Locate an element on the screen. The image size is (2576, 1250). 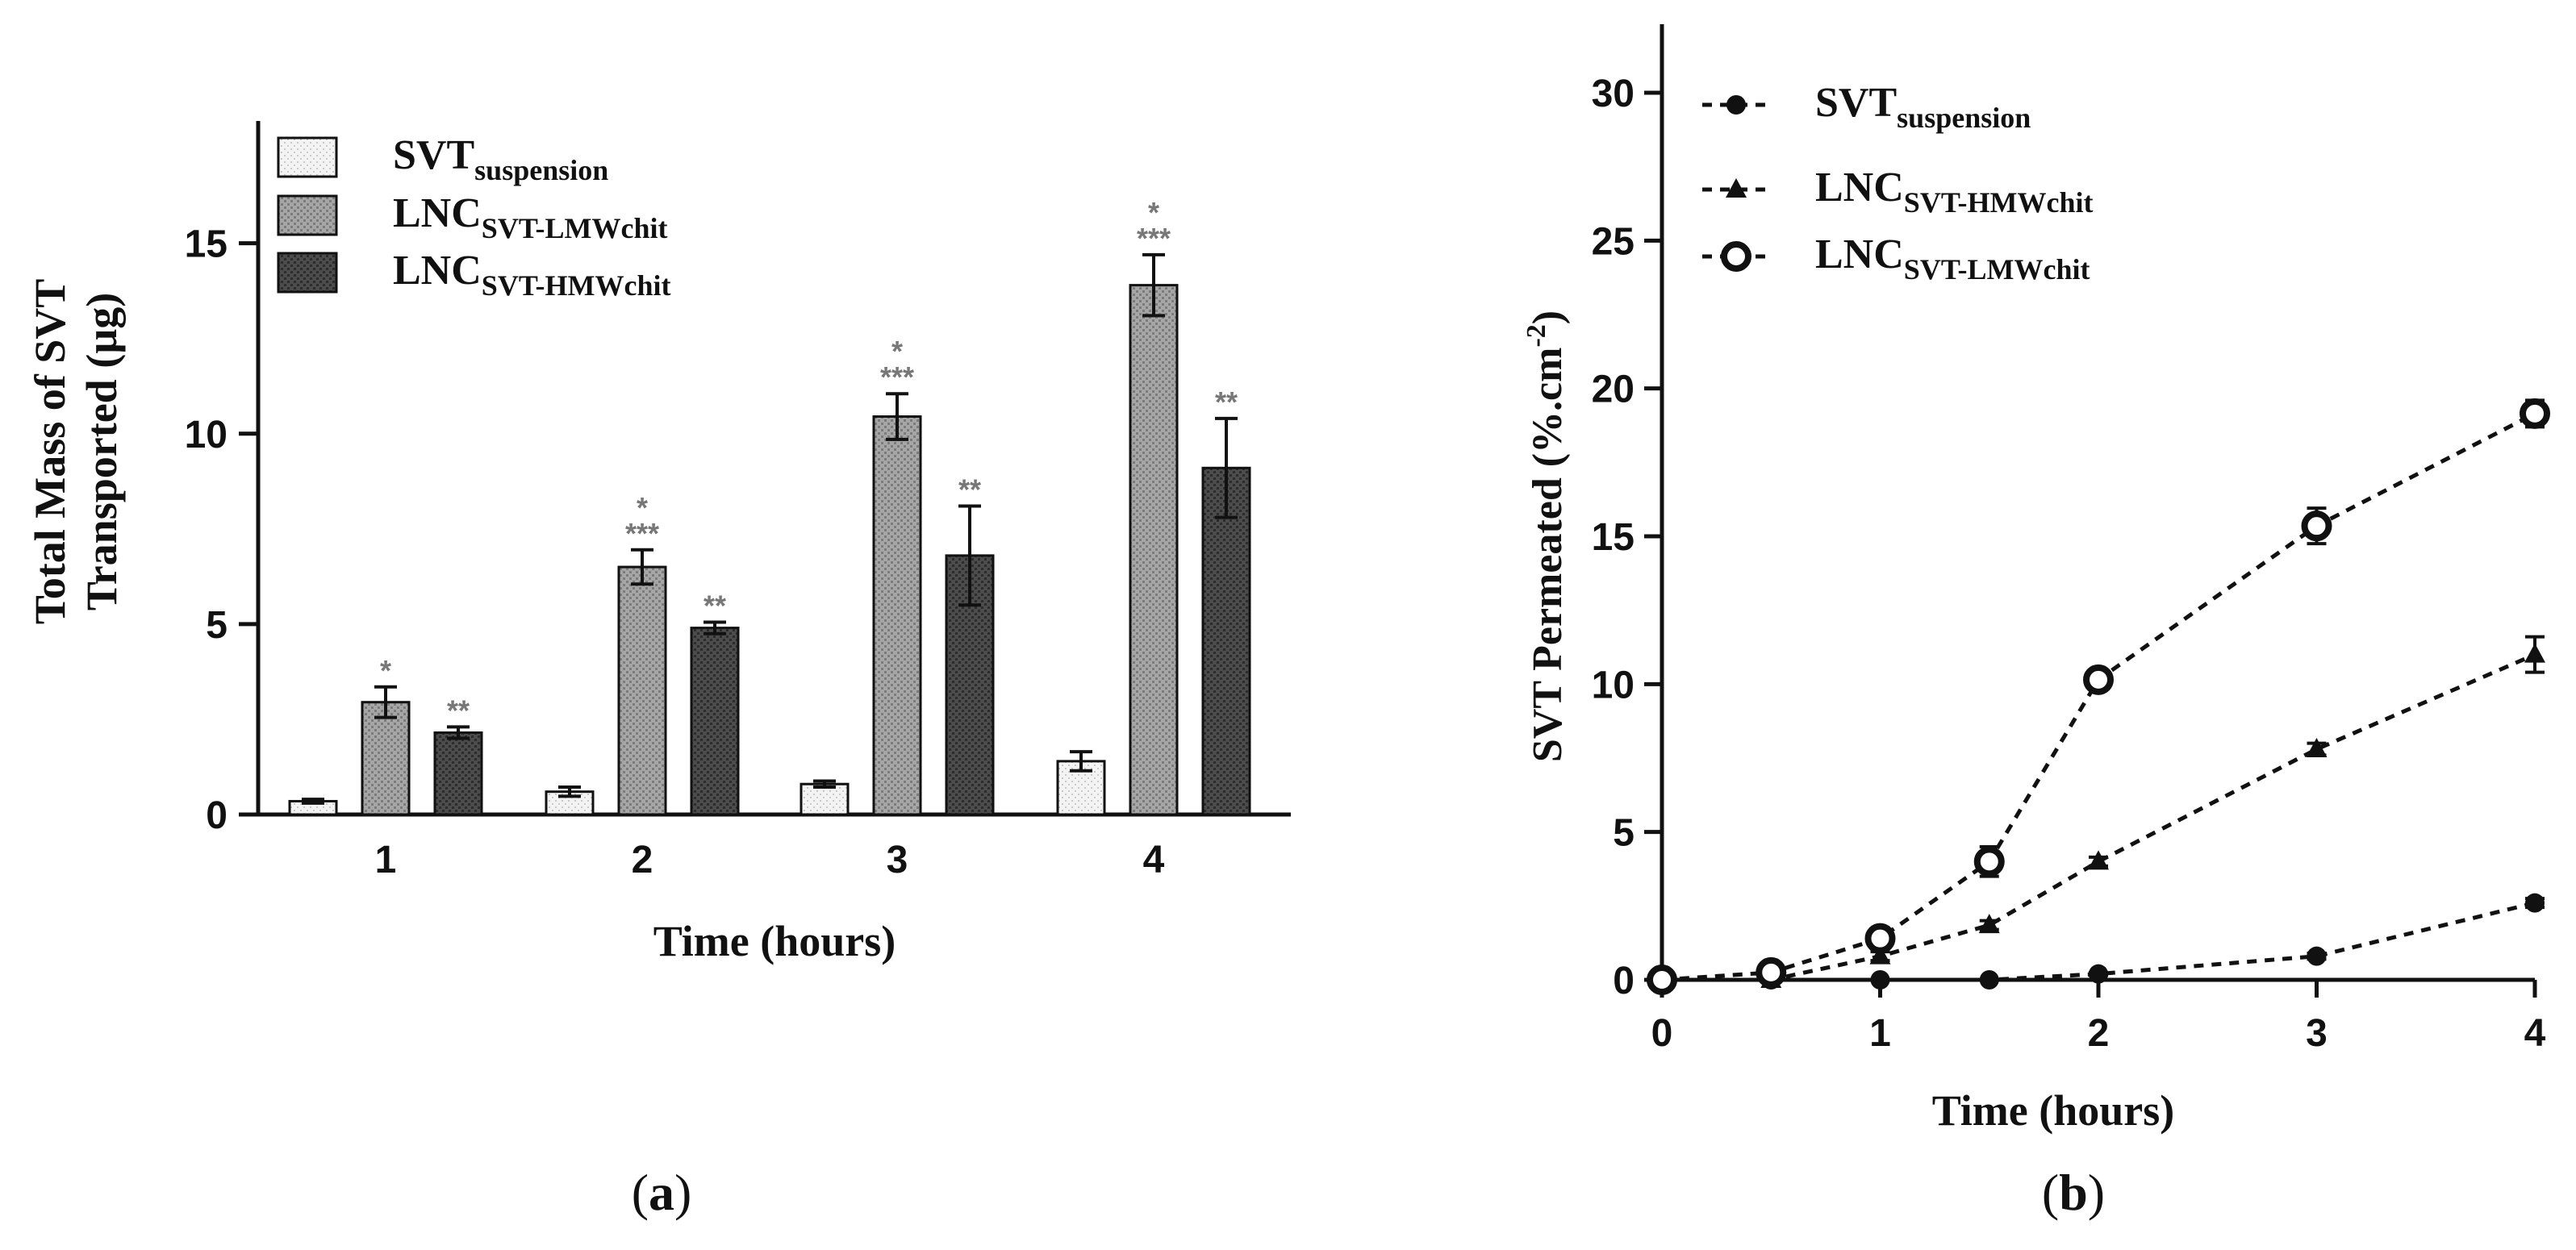
panel-label-b: (b) is located at coordinates (2074, 1192).